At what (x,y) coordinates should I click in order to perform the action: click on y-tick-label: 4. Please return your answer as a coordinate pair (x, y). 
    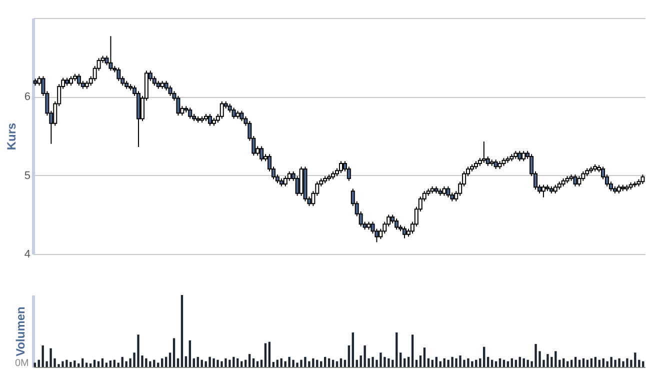
    Looking at the image, I should click on (27, 254).